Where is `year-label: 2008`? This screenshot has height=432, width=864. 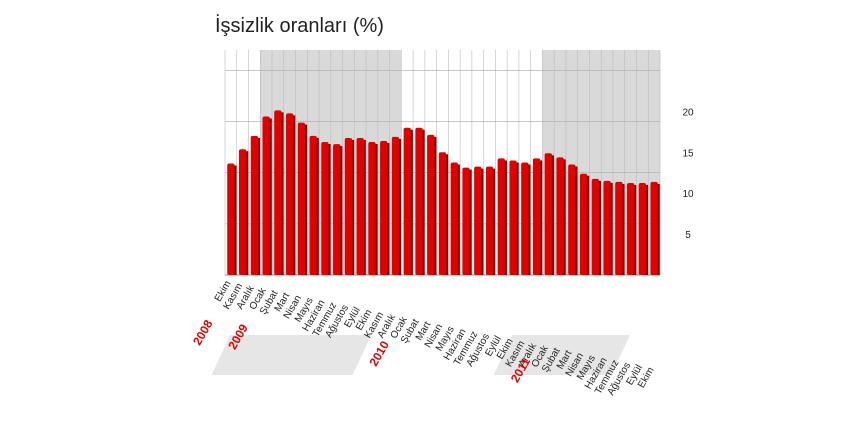 year-label: 2008 is located at coordinates (203, 332).